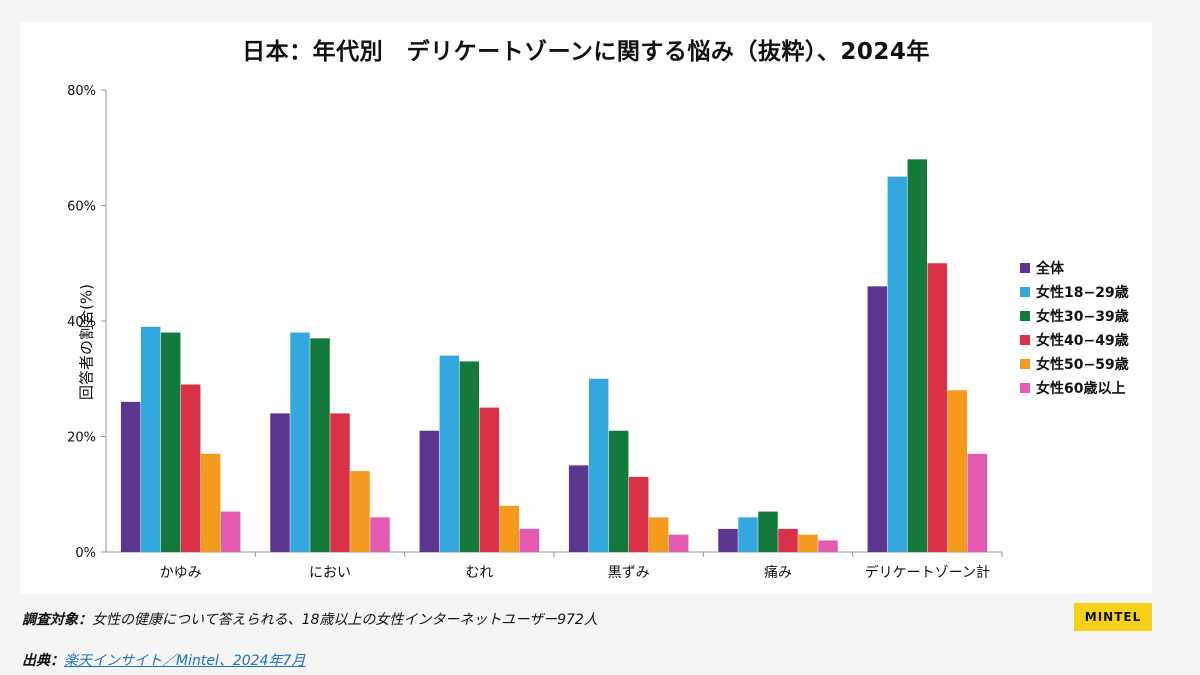 This screenshot has height=675, width=1200. What do you see at coordinates (1081, 389) in the screenshot?
I see `legend-label: 女性60歳以上` at bounding box center [1081, 389].